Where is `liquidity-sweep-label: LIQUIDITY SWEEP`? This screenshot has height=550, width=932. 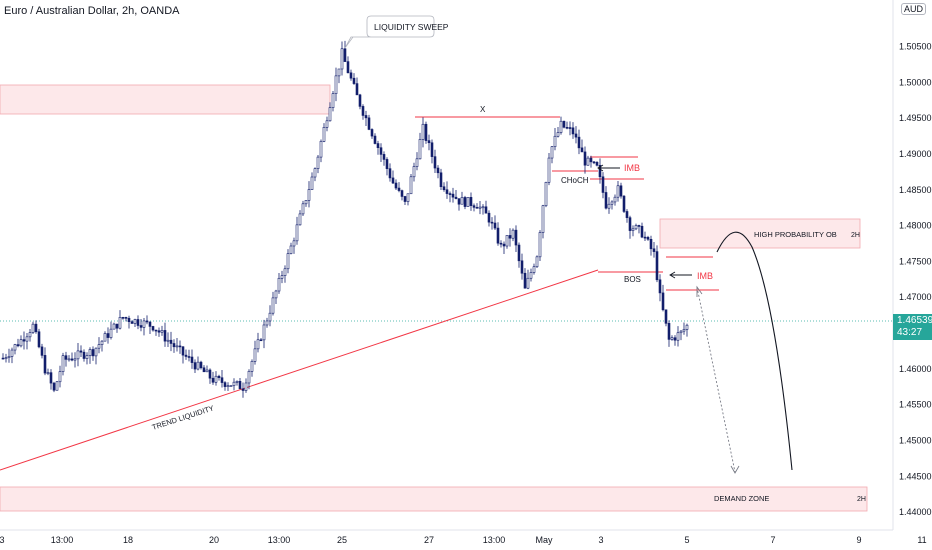
liquidity-sweep-label: LIQUIDITY SWEEP is located at coordinates (411, 27).